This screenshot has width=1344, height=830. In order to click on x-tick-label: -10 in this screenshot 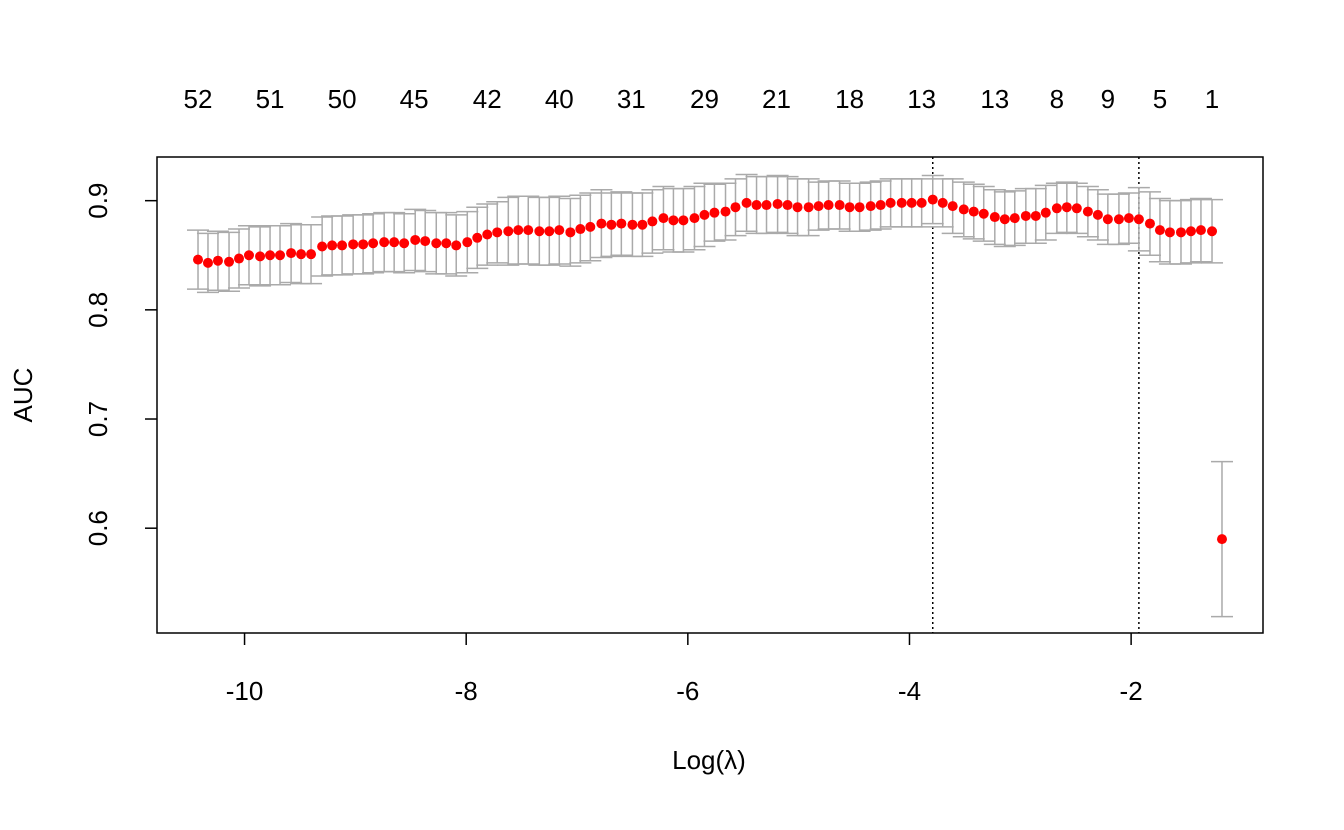, I will do `click(245, 691)`.